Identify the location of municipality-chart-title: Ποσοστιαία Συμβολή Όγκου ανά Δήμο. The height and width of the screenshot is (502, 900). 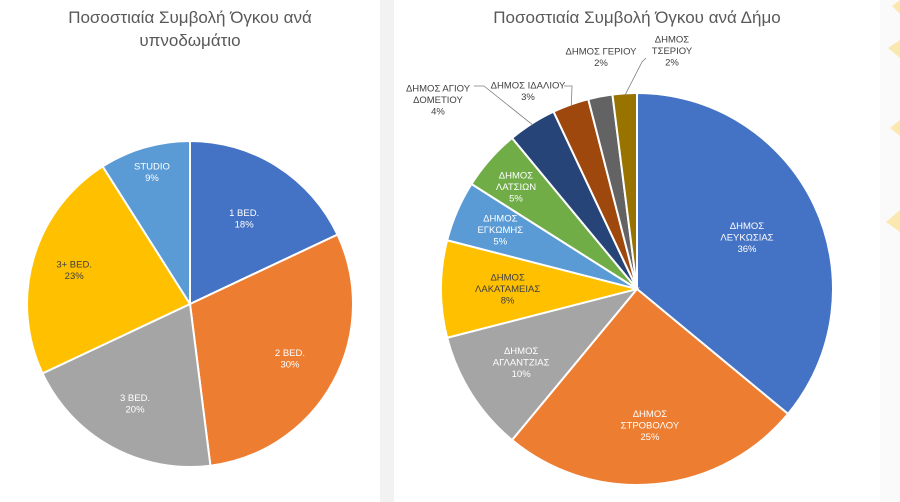
(637, 17).